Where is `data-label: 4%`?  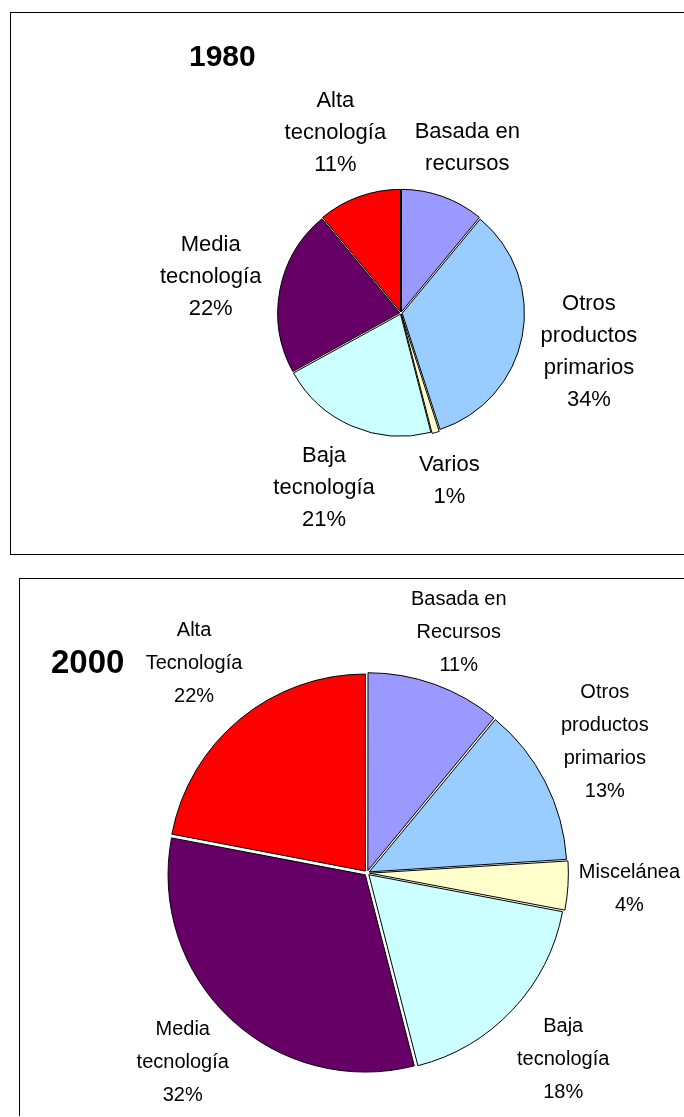
data-label: 4% is located at coordinates (629, 904).